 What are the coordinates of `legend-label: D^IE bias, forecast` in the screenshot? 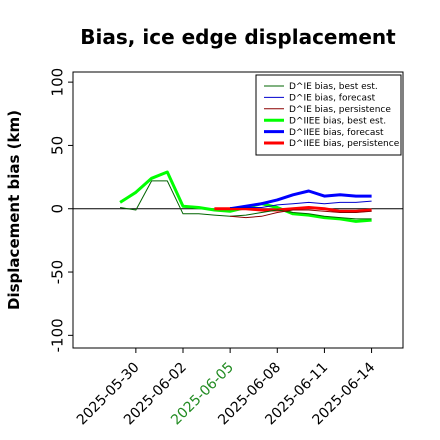 It's located at (332, 99).